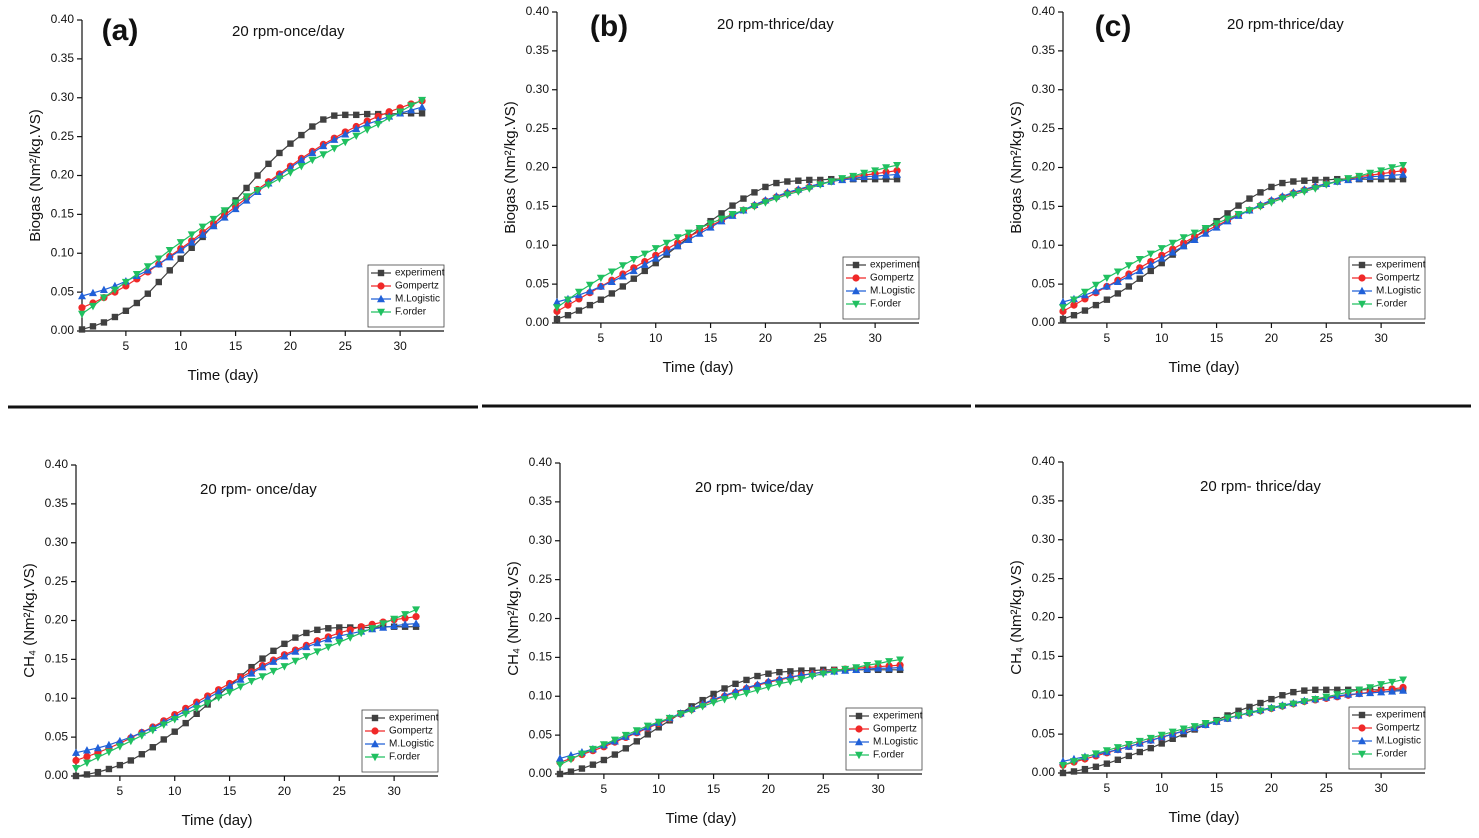 The height and width of the screenshot is (838, 1479). What do you see at coordinates (754, 487) in the screenshot?
I see `chart-title: 20 rpm- twice/day` at bounding box center [754, 487].